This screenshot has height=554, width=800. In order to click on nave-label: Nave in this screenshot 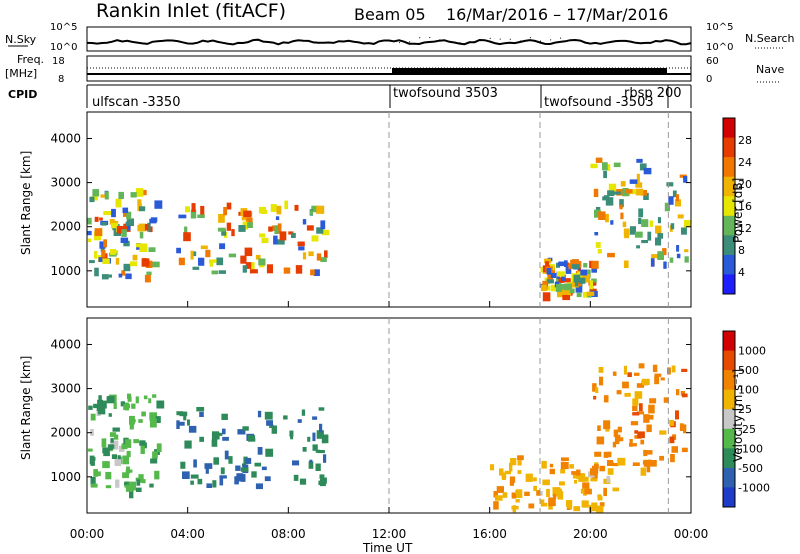, I will do `click(770, 69)`.